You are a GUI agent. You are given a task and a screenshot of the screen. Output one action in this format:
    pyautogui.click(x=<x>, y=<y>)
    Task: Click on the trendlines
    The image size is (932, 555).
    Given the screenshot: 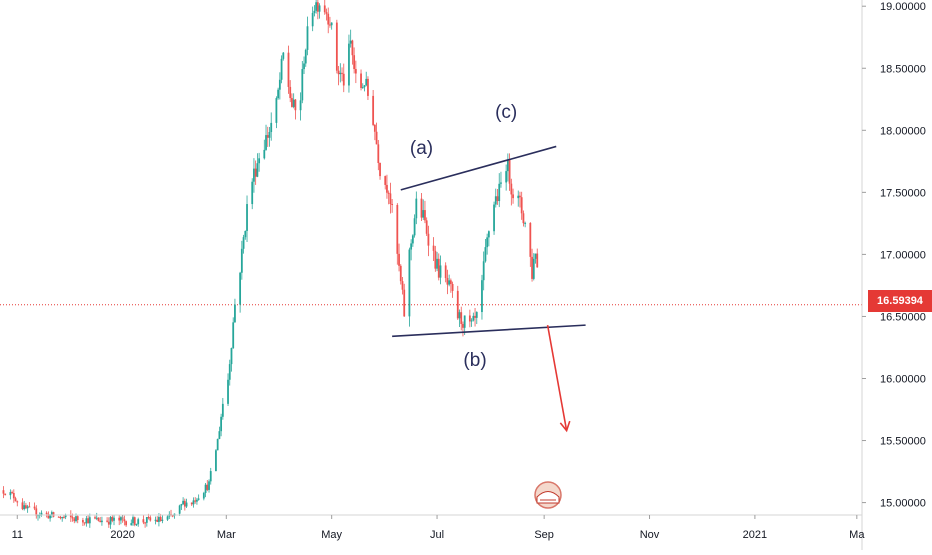 What is the action you would take?
    pyautogui.click(x=489, y=241)
    